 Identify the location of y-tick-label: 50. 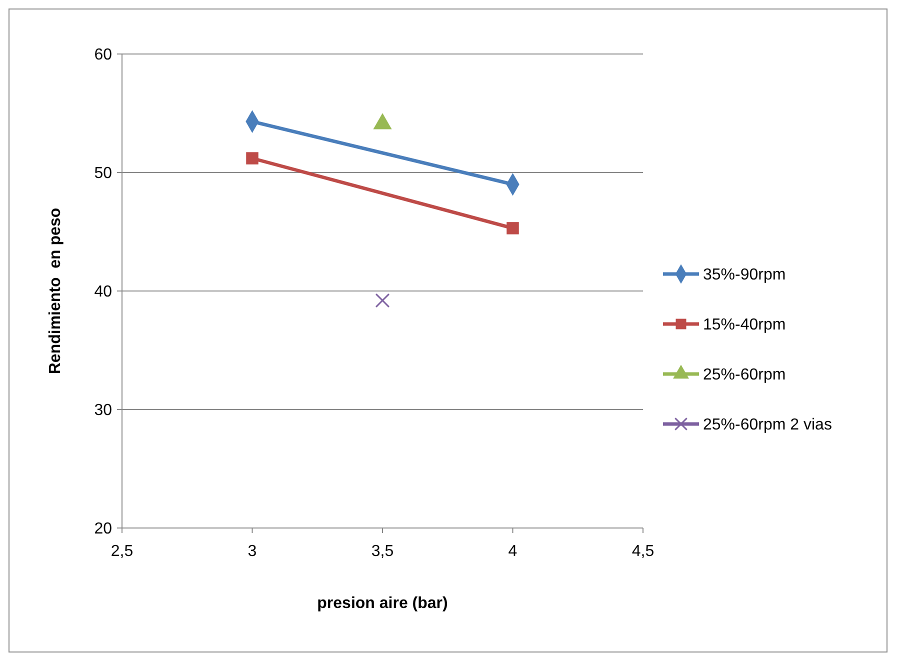
(103, 173).